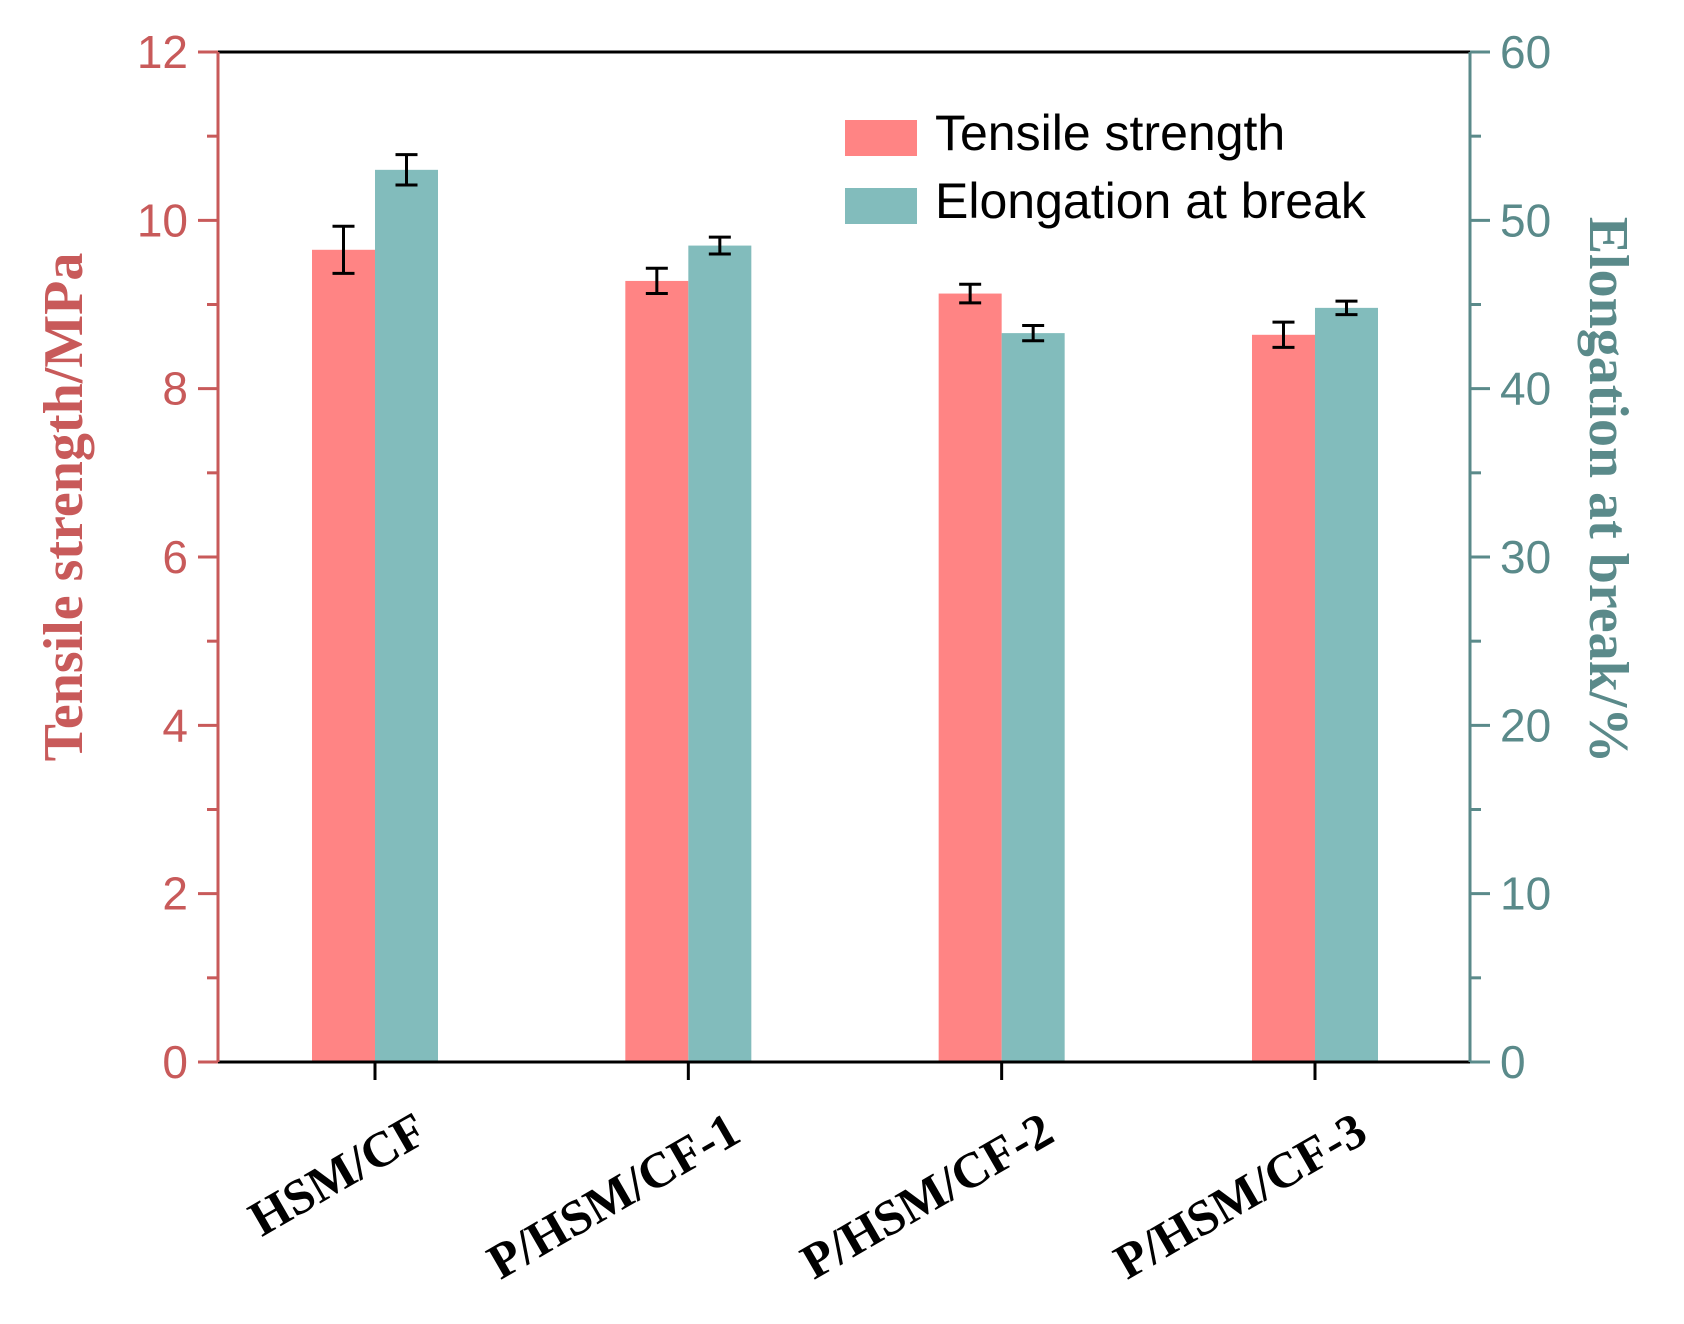 The width and height of the screenshot is (1684, 1324). I want to click on y-tick-label-left: 2, so click(175, 894).